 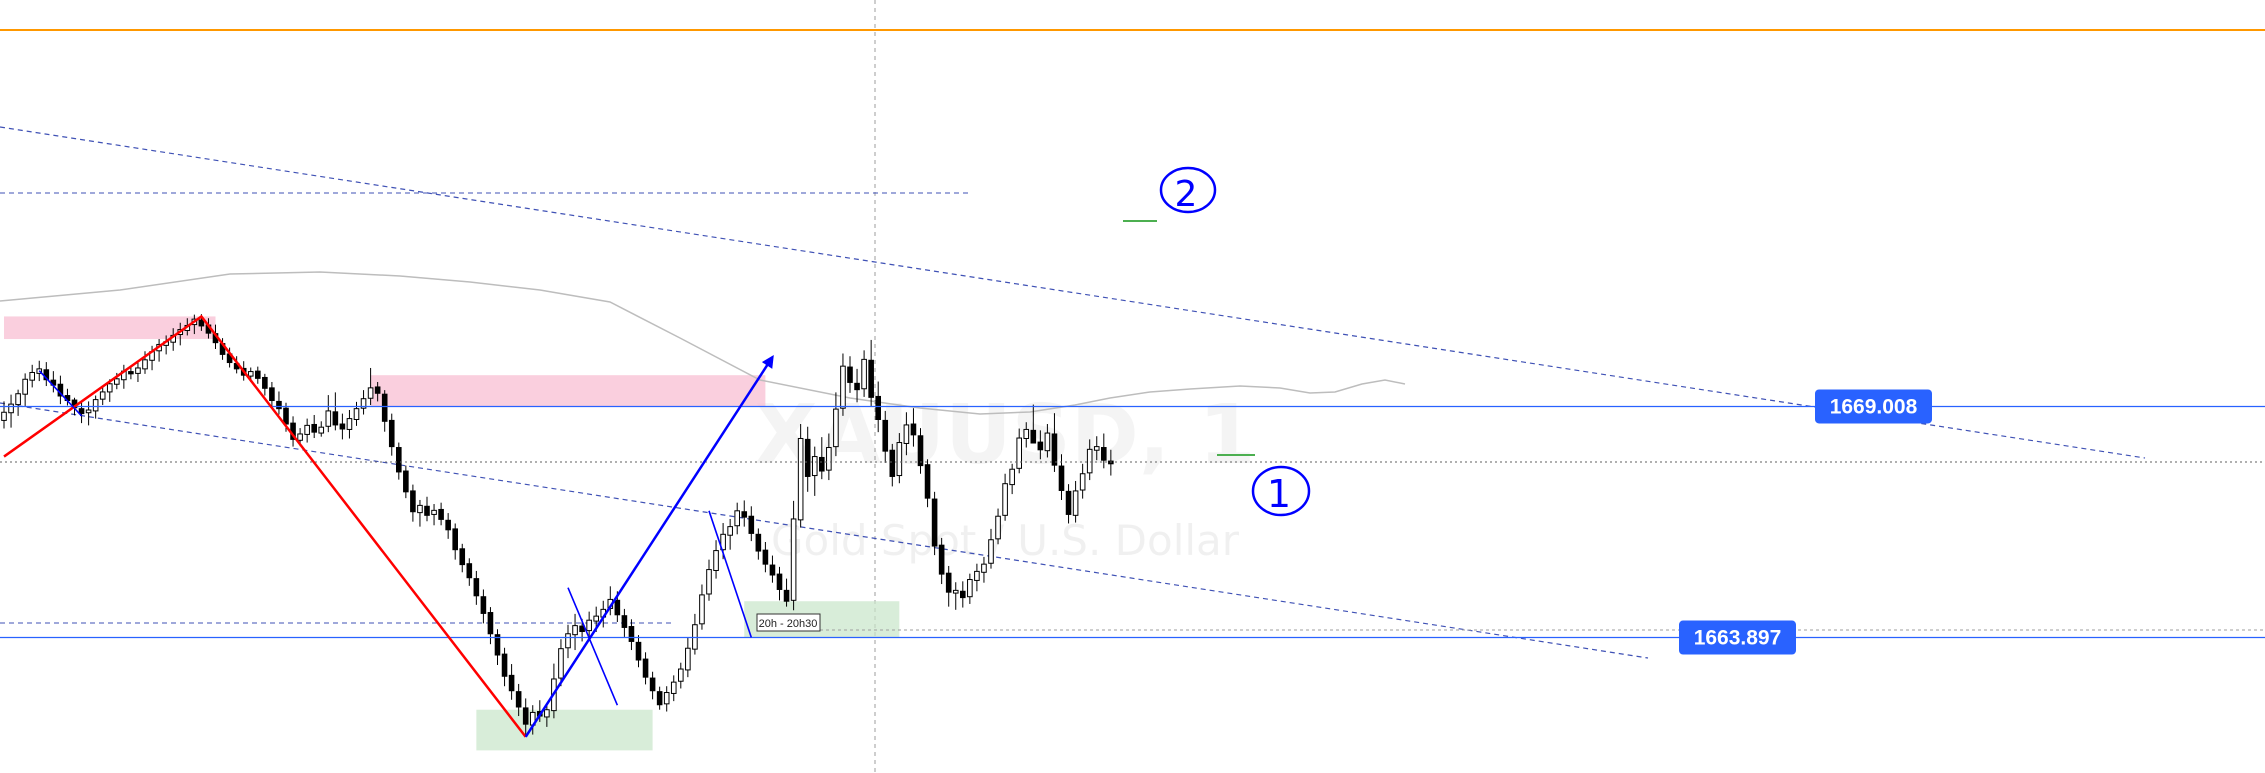 I want to click on annotation-2-circle, so click(x=1188, y=190).